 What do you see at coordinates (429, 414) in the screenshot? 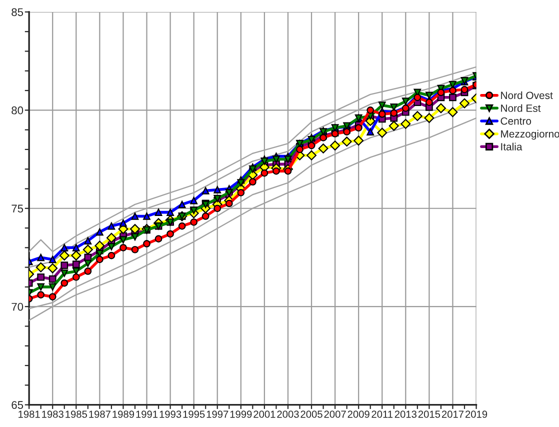
I see `x-tick-label: 2015` at bounding box center [429, 414].